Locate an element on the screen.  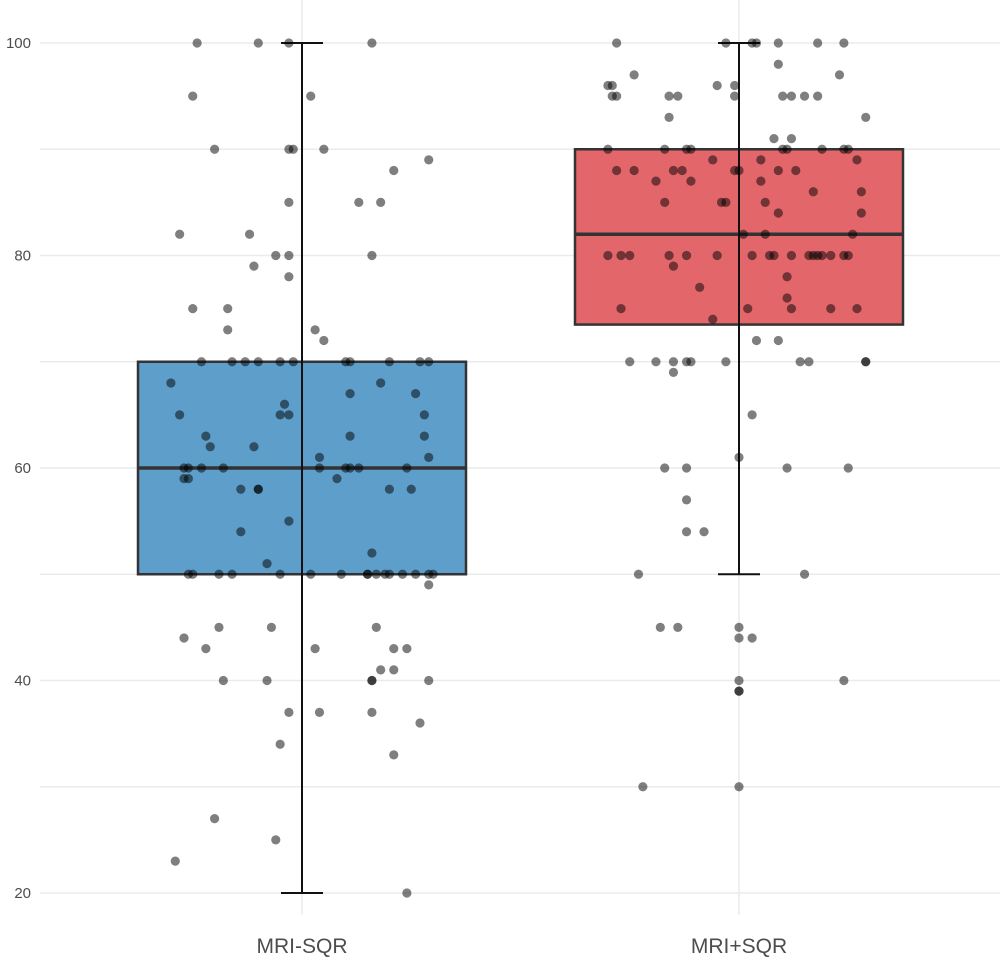
y-tick-label: 100 is located at coordinates (18, 43).